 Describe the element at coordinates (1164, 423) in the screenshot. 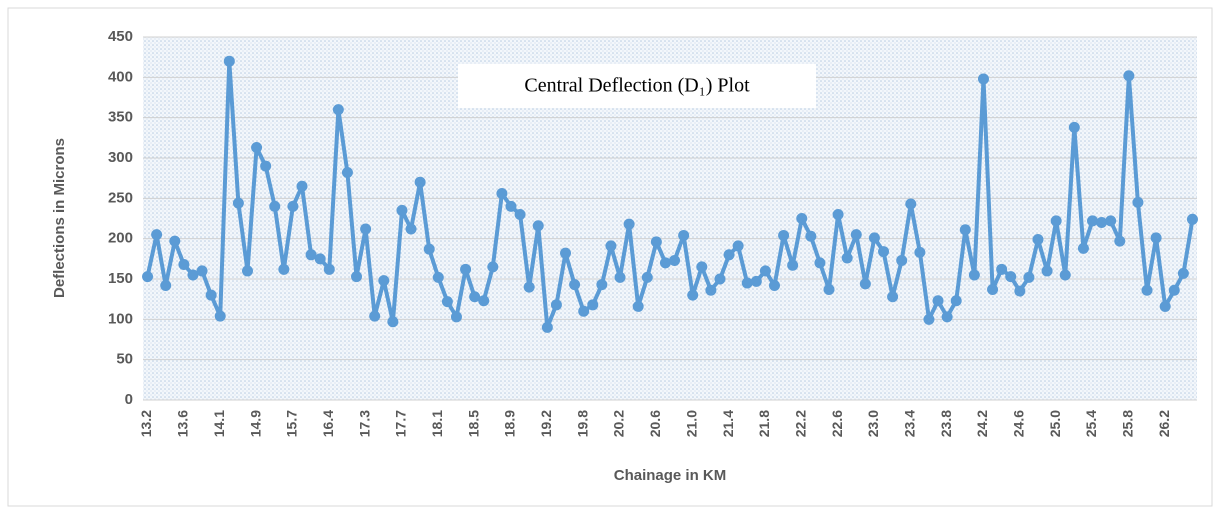

I see `x-tick-label: 26.2` at that location.